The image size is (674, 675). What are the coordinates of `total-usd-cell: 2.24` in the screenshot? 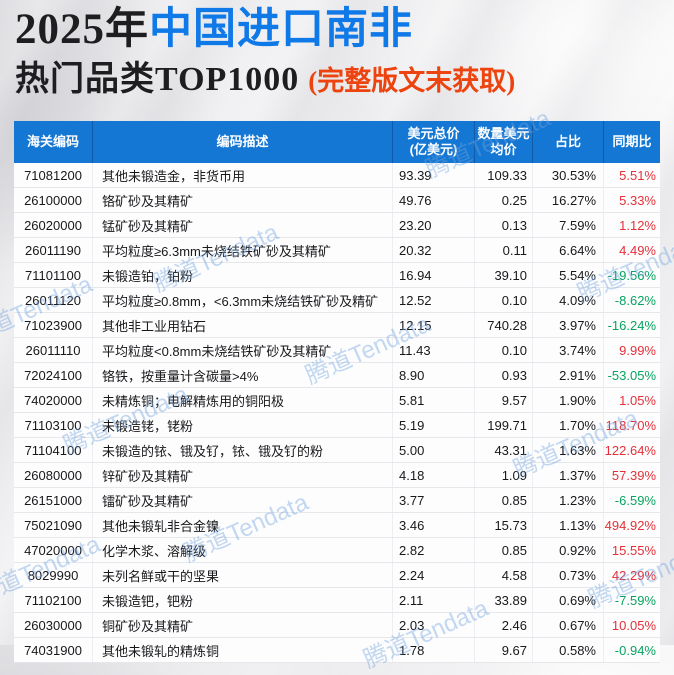 It's located at (433, 575).